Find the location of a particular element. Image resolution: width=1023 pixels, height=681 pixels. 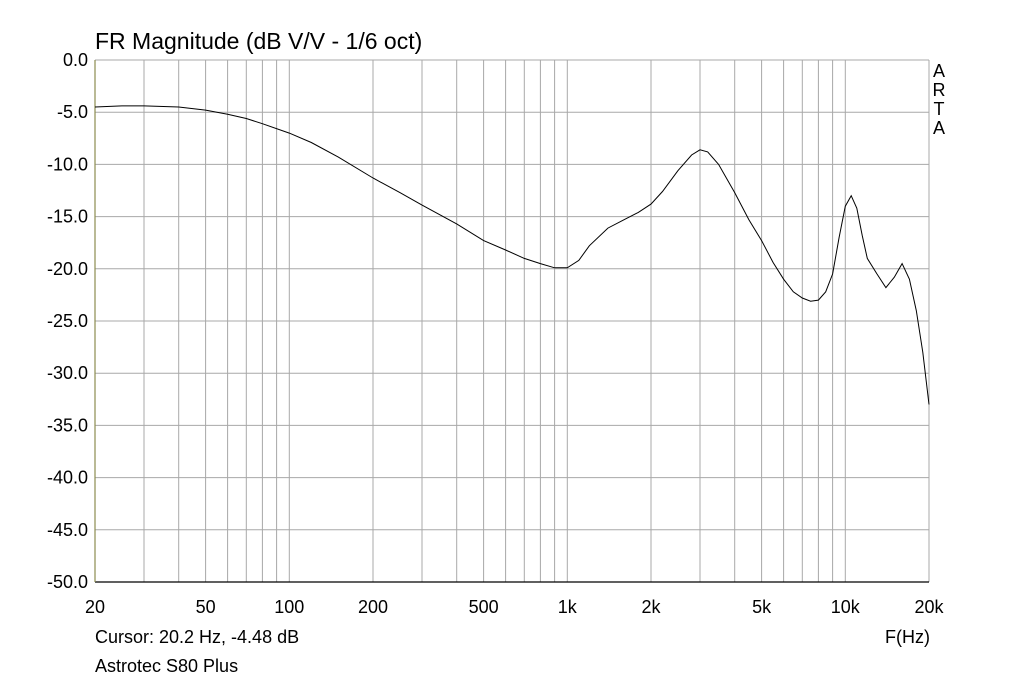

y-tick-label: 0.0 is located at coordinates (75, 60).